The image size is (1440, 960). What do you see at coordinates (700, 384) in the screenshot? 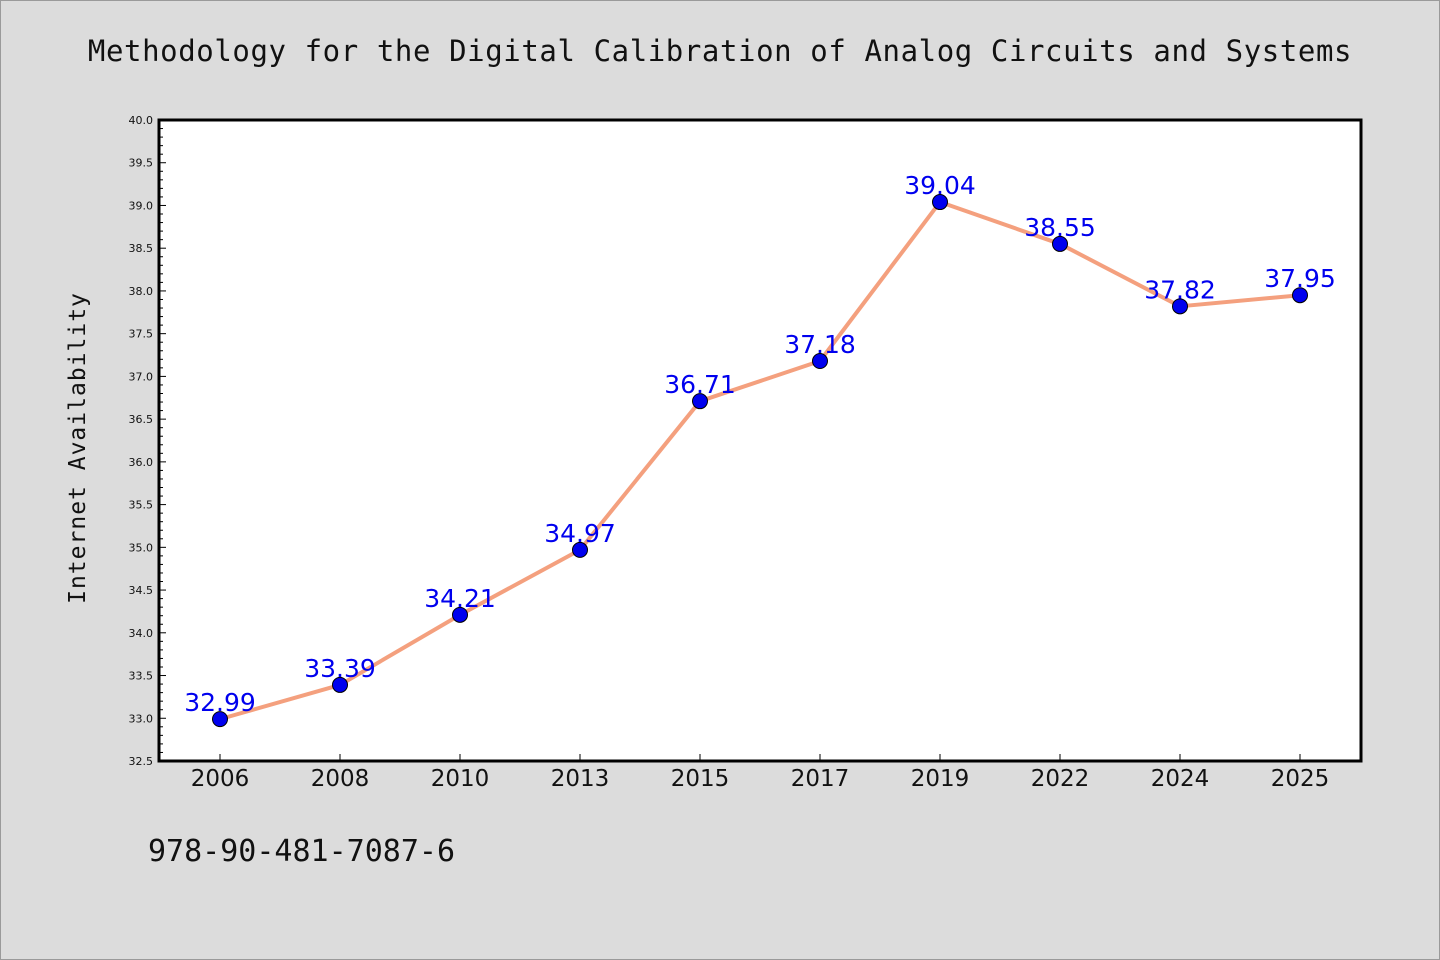
I see `data-label: 36.71` at bounding box center [700, 384].